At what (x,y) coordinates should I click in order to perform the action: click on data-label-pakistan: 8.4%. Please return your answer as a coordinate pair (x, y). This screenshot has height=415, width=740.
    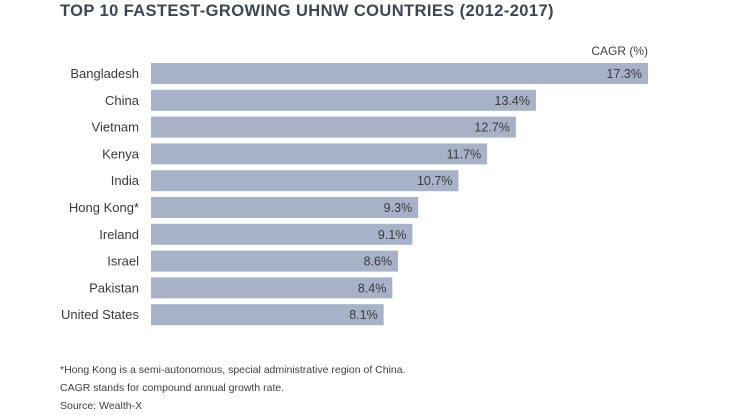
    Looking at the image, I should click on (372, 288).